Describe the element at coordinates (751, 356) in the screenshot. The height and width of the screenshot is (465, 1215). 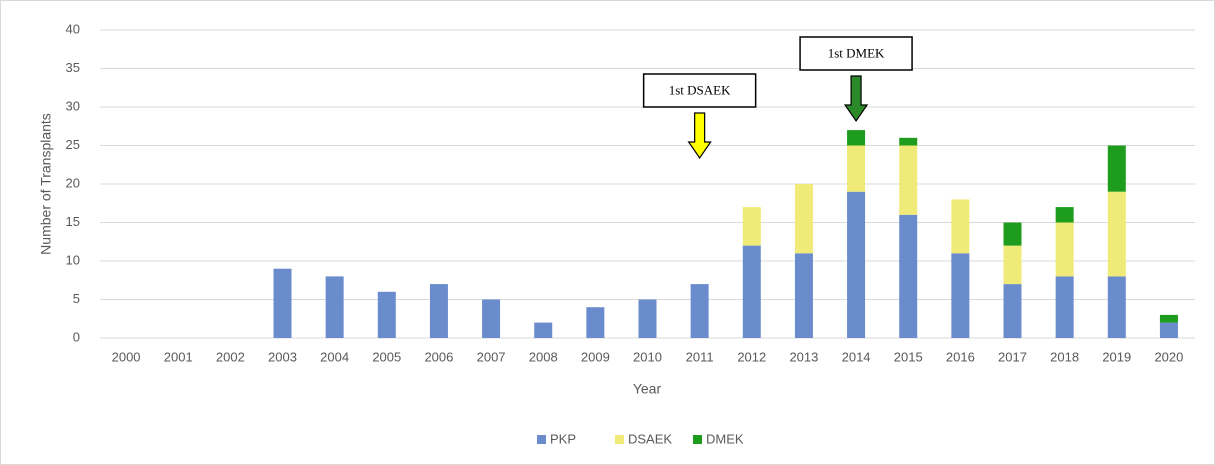
I see `x-tick-label: 2012` at that location.